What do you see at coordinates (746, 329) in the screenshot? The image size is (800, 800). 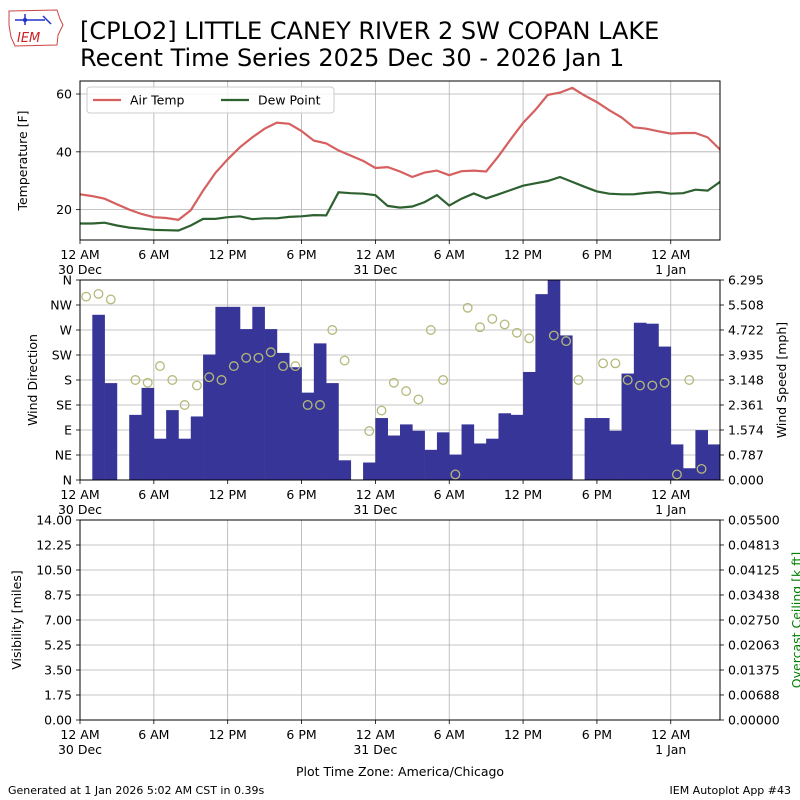 I see `wind-speed-tick-label: 4.722` at bounding box center [746, 329].